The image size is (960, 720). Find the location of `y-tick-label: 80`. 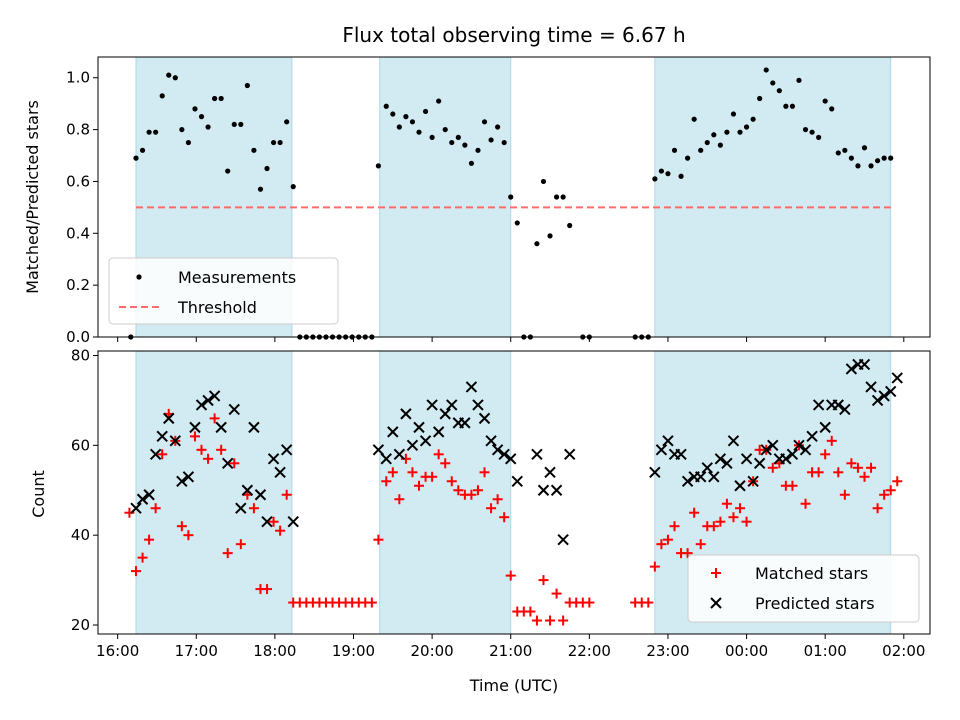

y-tick-label: 80 is located at coordinates (80, 355).